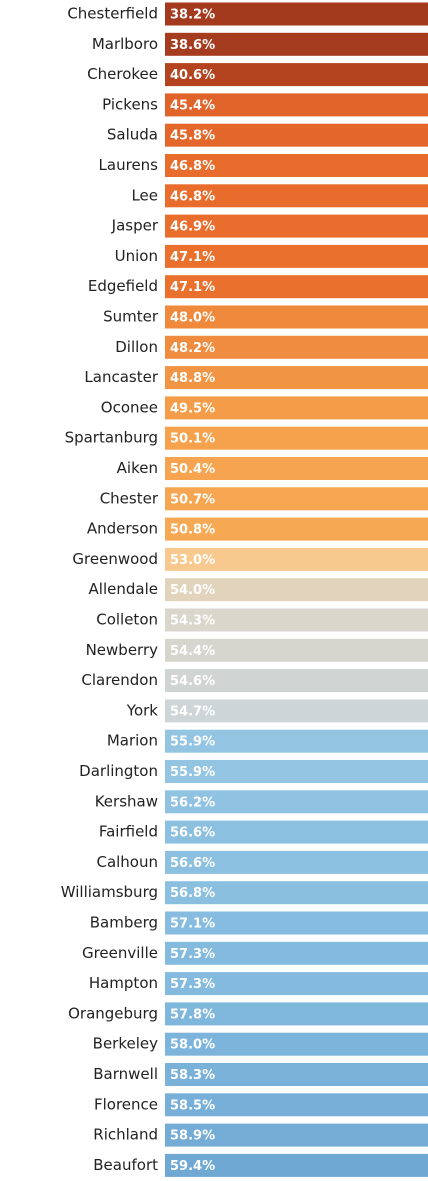  Describe the element at coordinates (192, 681) in the screenshot. I see `value-label: 54.6%` at that location.